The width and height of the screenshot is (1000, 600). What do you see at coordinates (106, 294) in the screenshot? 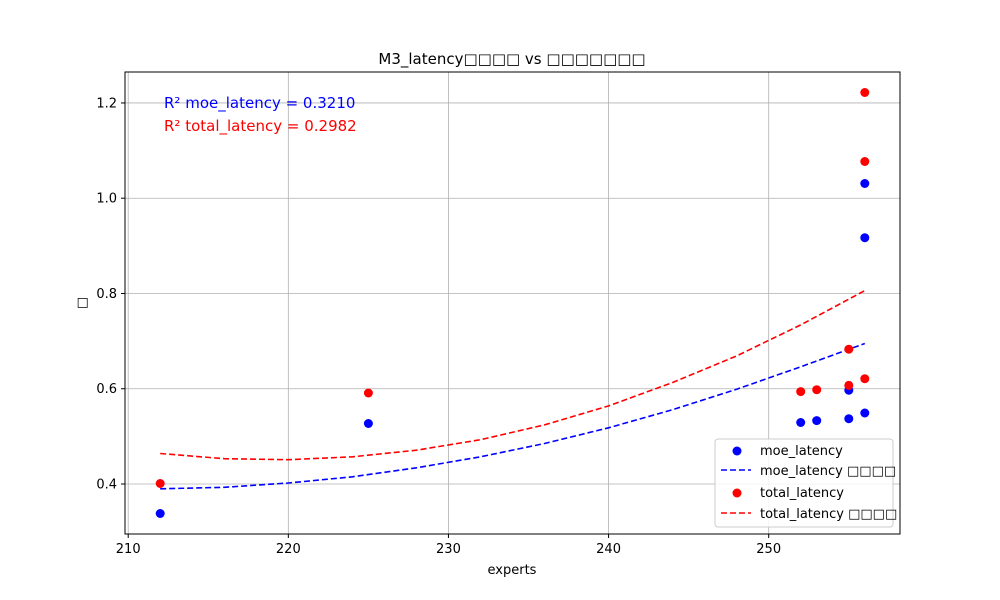
I see `y-tick-label: 0.8` at bounding box center [106, 294].